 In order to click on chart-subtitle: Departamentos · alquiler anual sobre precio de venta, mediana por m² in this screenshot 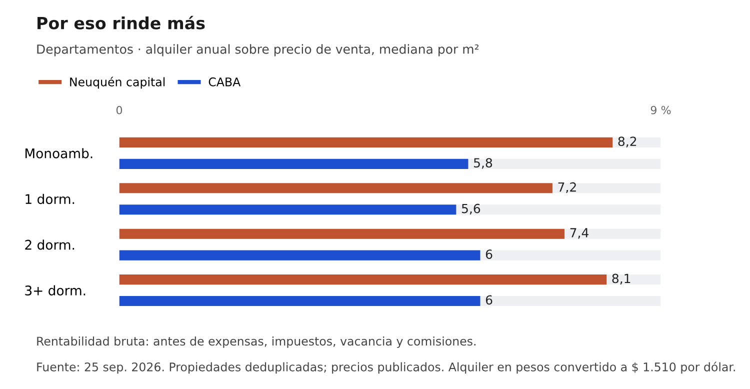, I will do `click(257, 50)`.